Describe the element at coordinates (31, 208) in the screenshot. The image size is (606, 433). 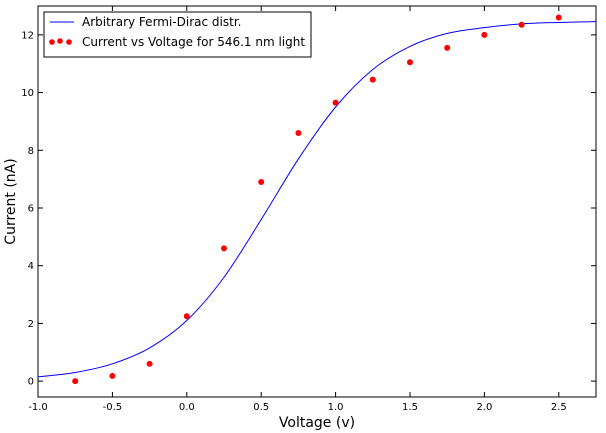
I see `y-tick-label: 6` at that location.